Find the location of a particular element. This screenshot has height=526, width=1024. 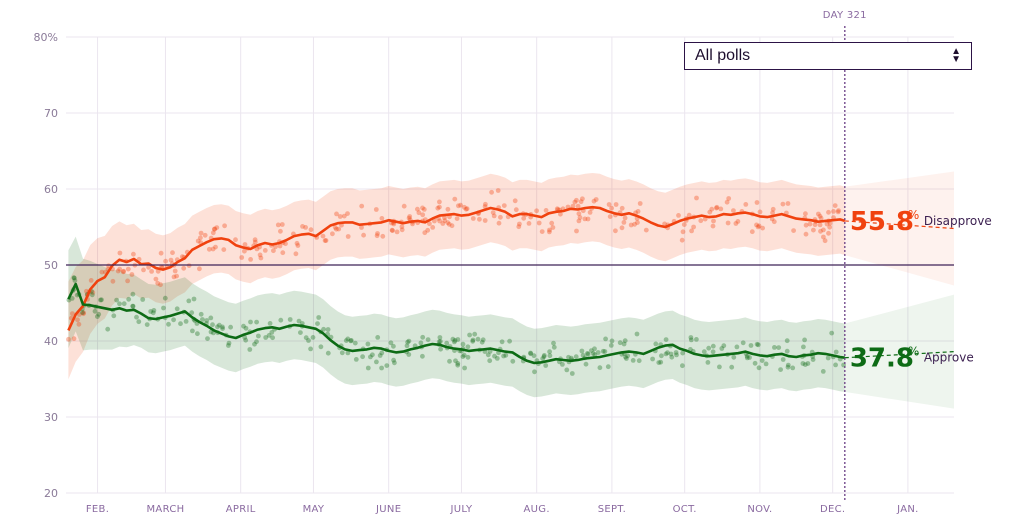

poll-filter-dropdown: All polls ▲ ▼ is located at coordinates (828, 56).